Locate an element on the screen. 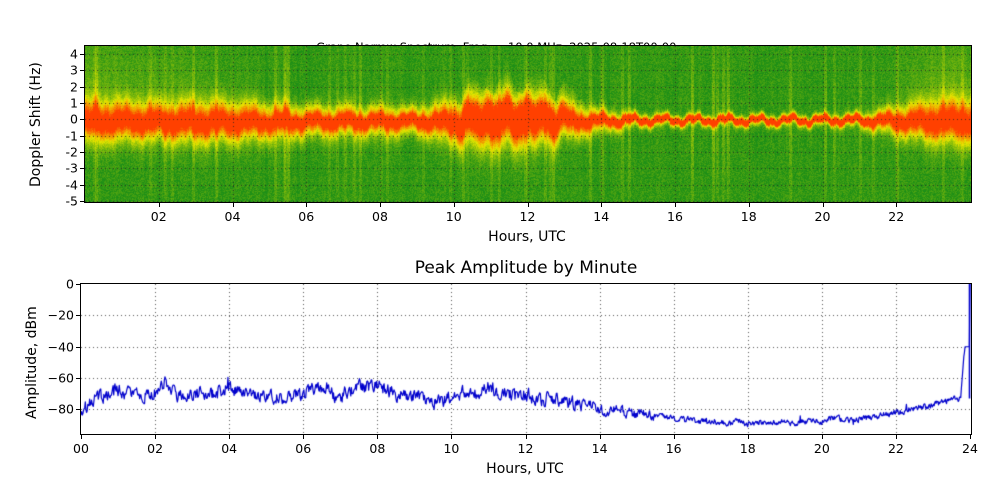 The height and width of the screenshot is (500, 1000). spectrogram-y-tick-label: 1 is located at coordinates (74, 103).